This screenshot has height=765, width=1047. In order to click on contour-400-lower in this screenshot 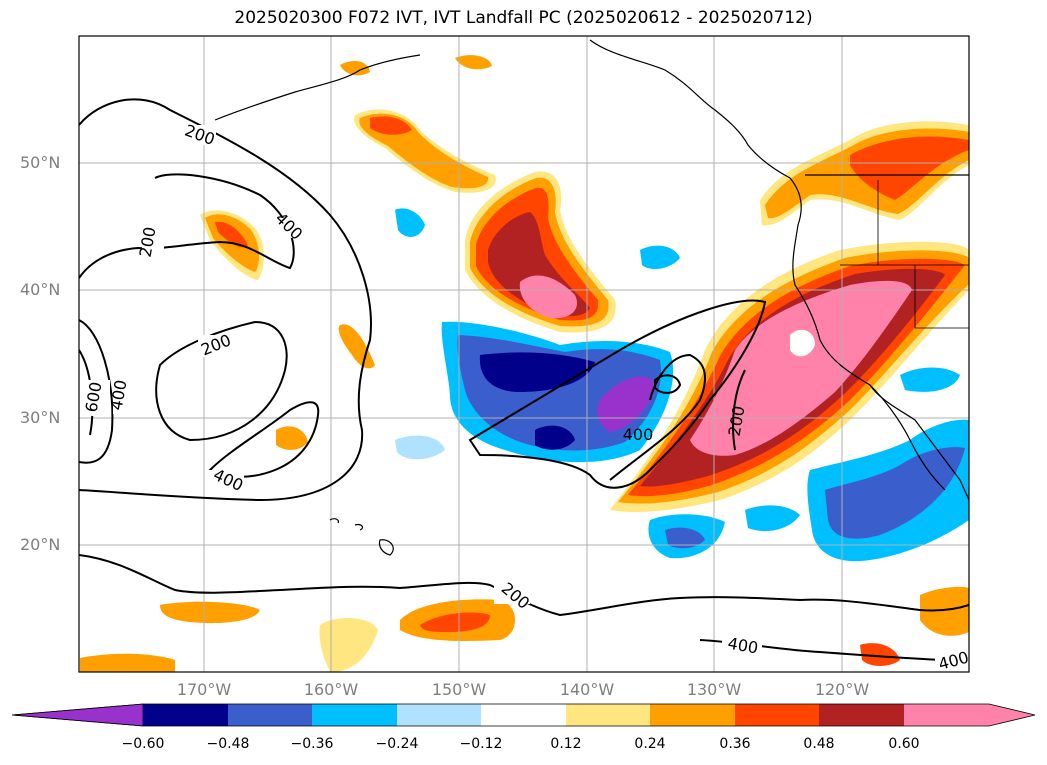, I will do `click(264, 439)`.